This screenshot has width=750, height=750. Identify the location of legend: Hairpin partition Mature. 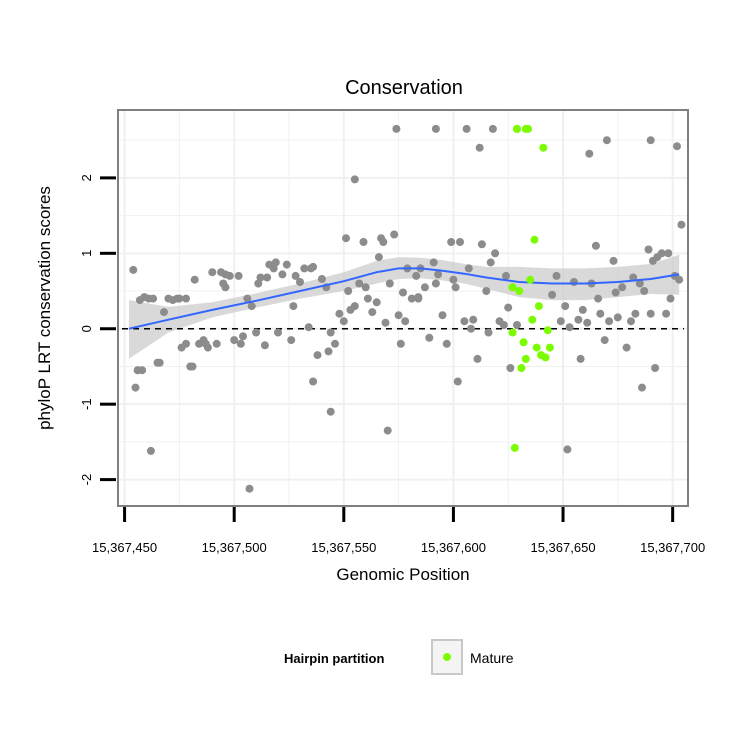
(399, 657).